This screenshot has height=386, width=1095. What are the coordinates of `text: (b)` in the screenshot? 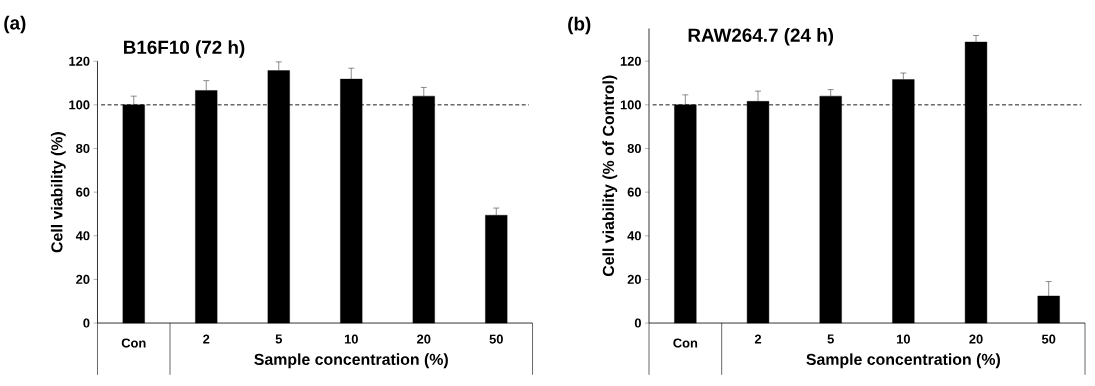 It's located at (579, 25).